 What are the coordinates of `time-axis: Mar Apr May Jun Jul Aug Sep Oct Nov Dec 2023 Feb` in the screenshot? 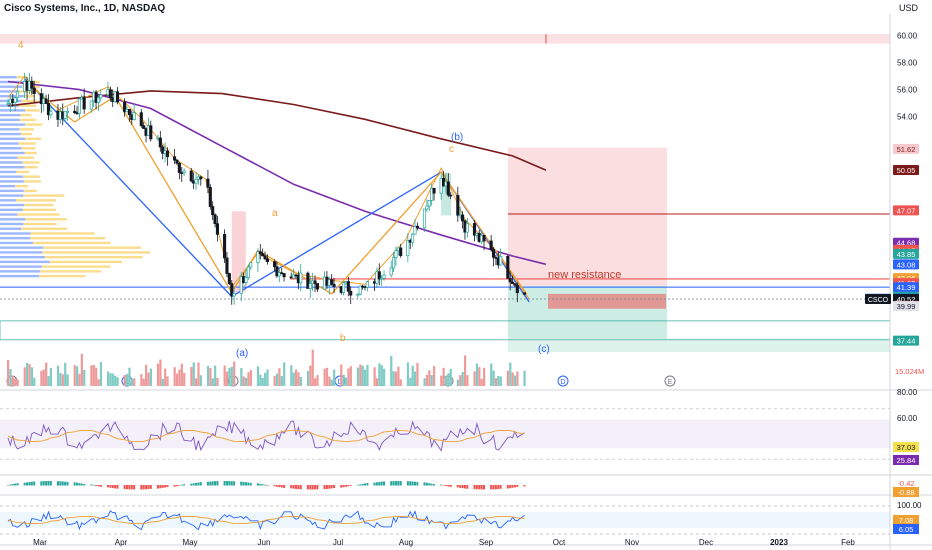 It's located at (444, 542).